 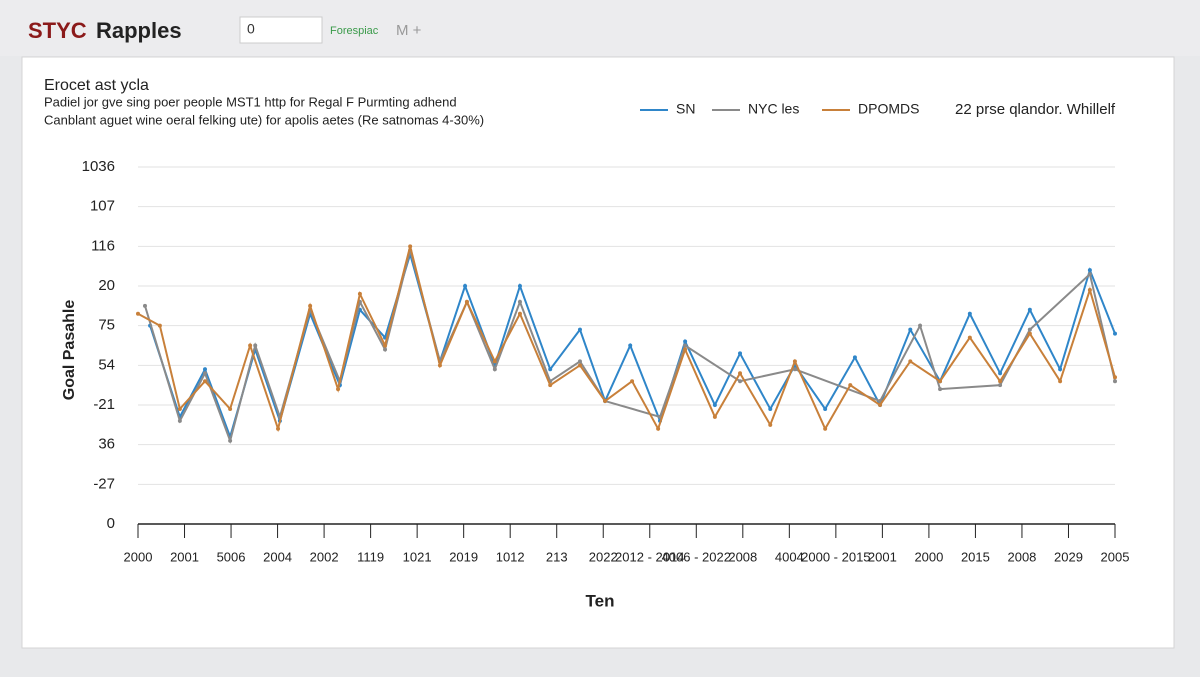 What do you see at coordinates (510, 556) in the screenshot?
I see `x-tick-label: 1012` at bounding box center [510, 556].